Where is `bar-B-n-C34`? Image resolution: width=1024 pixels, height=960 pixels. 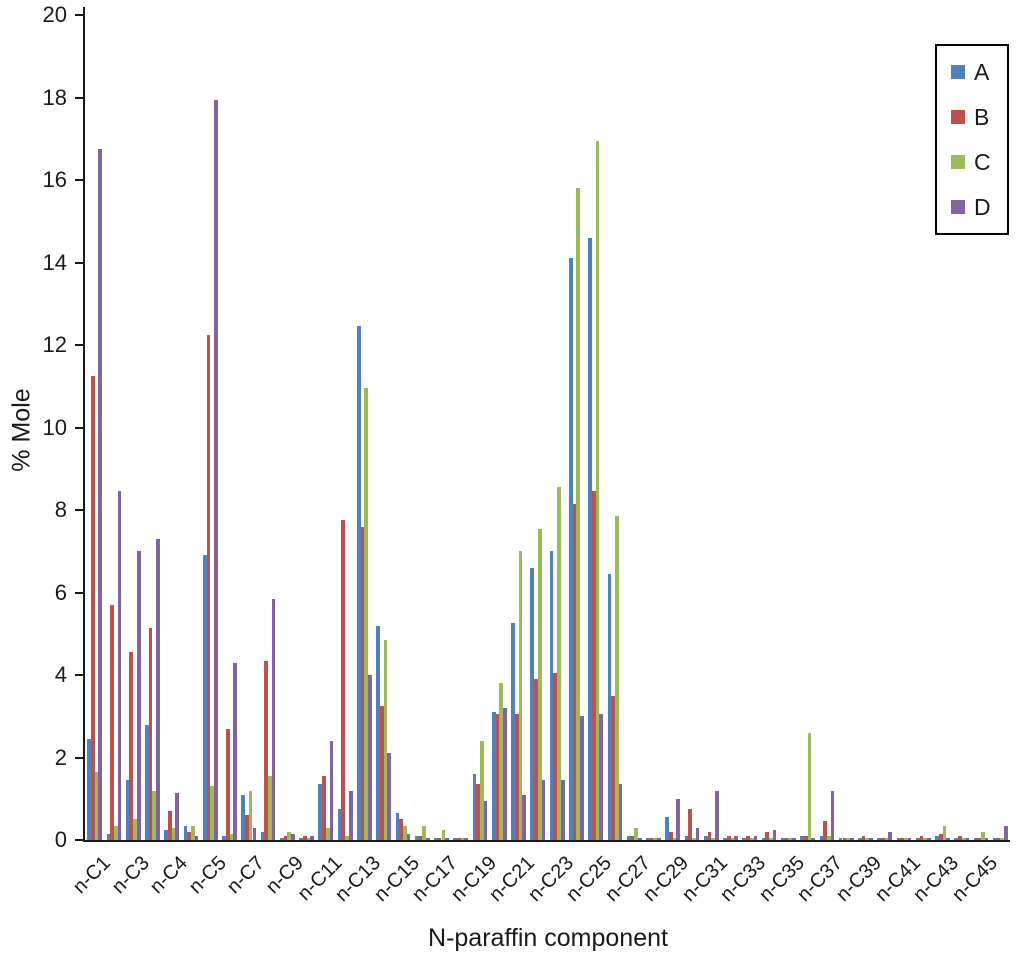
bar-B-n-C34 is located at coordinates (767, 835).